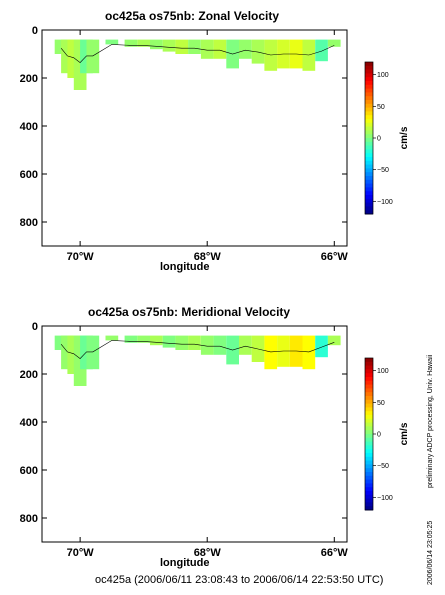 This screenshot has width=445, height=595. I want to click on colorbar: 100 50 0 −50 −100 cm/s, so click(387, 434).